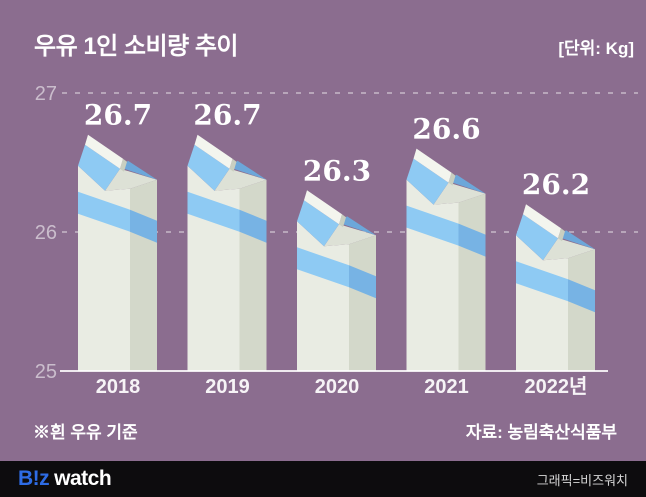  What do you see at coordinates (117, 252) in the screenshot?
I see `milk-carton-bar-2018` at bounding box center [117, 252].